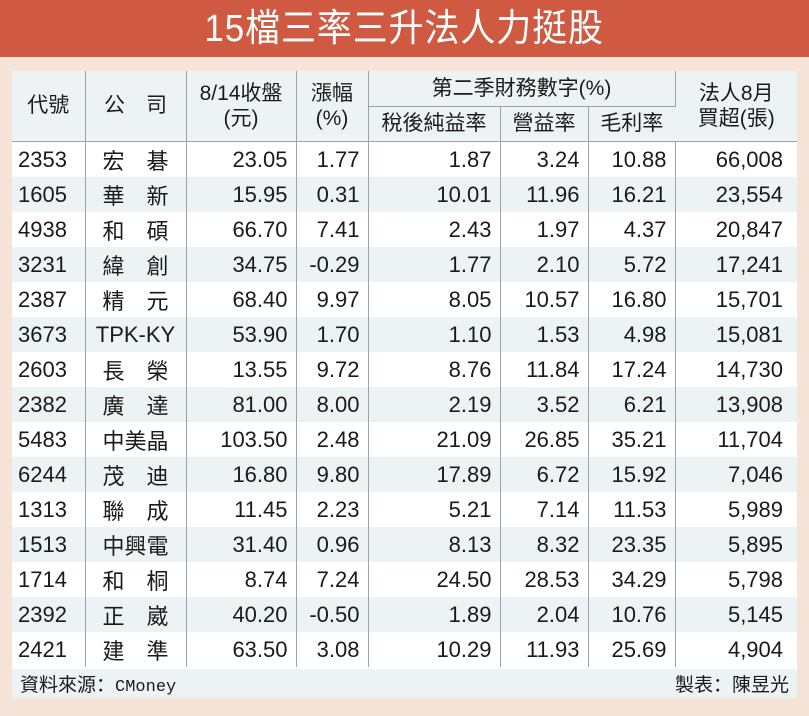 Image resolution: width=809 pixels, height=716 pixels. I want to click on cell-change: 2.23, so click(332, 509).